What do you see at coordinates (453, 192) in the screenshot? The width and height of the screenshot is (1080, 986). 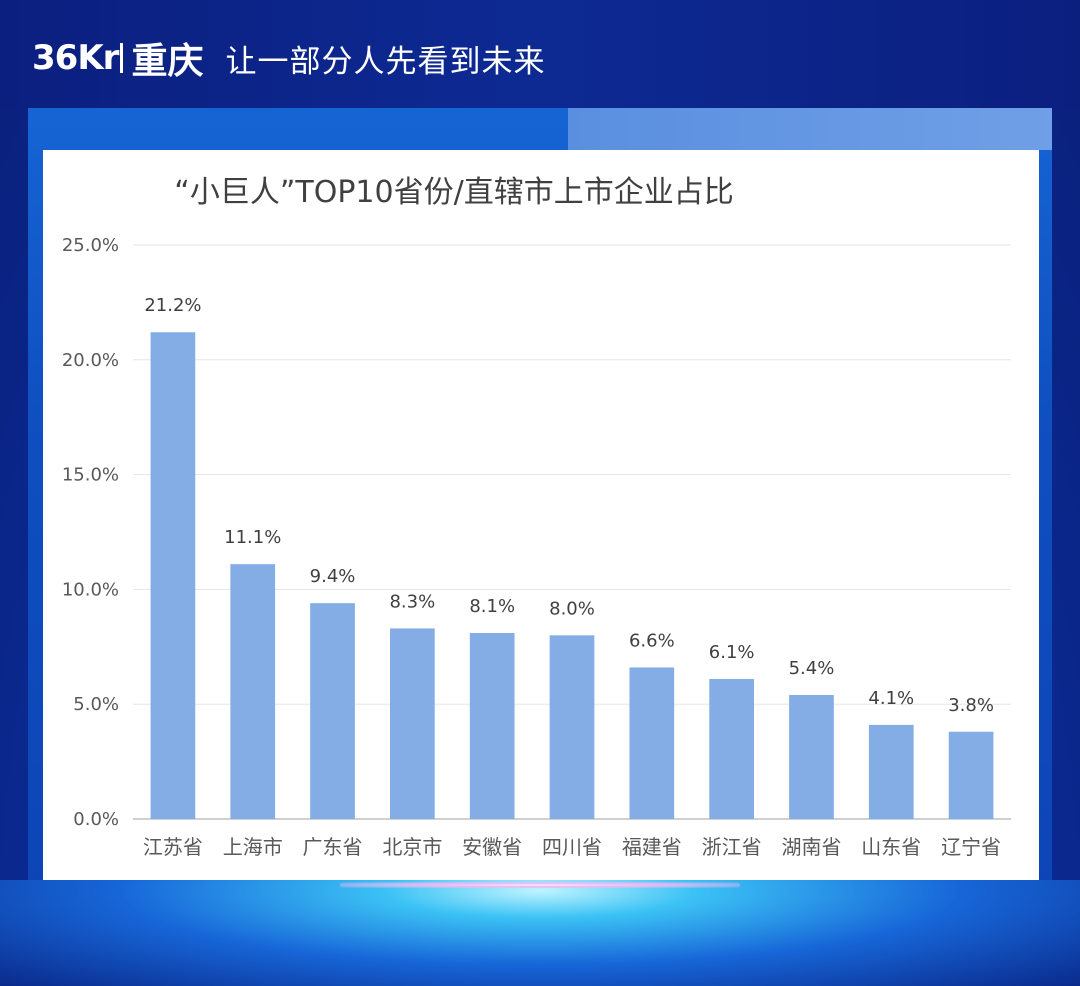 I see `chart-title: “小巨人”TOP10省份/直辖市上市企业占比` at bounding box center [453, 192].